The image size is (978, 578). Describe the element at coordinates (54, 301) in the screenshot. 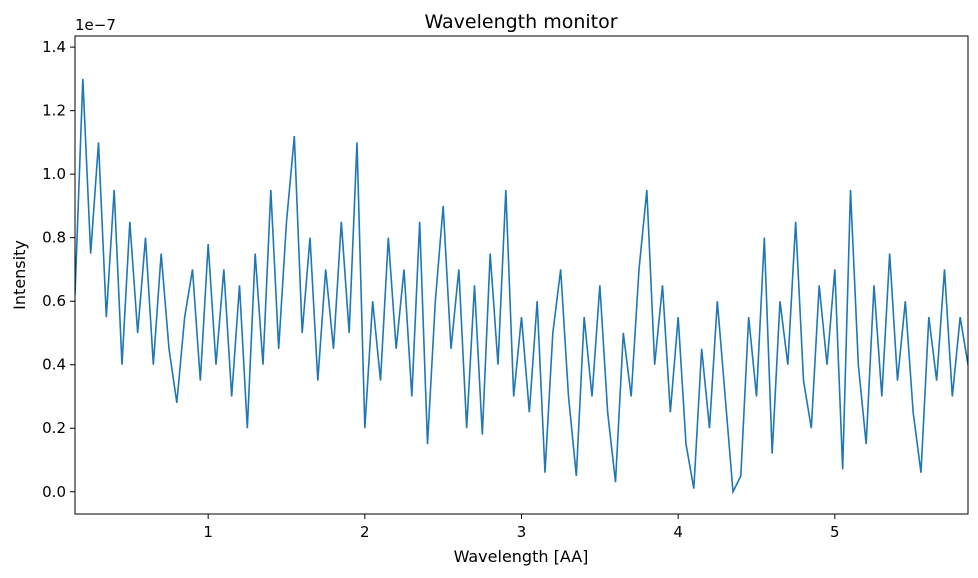

I see `y-tick-label: 0.6` at that location.